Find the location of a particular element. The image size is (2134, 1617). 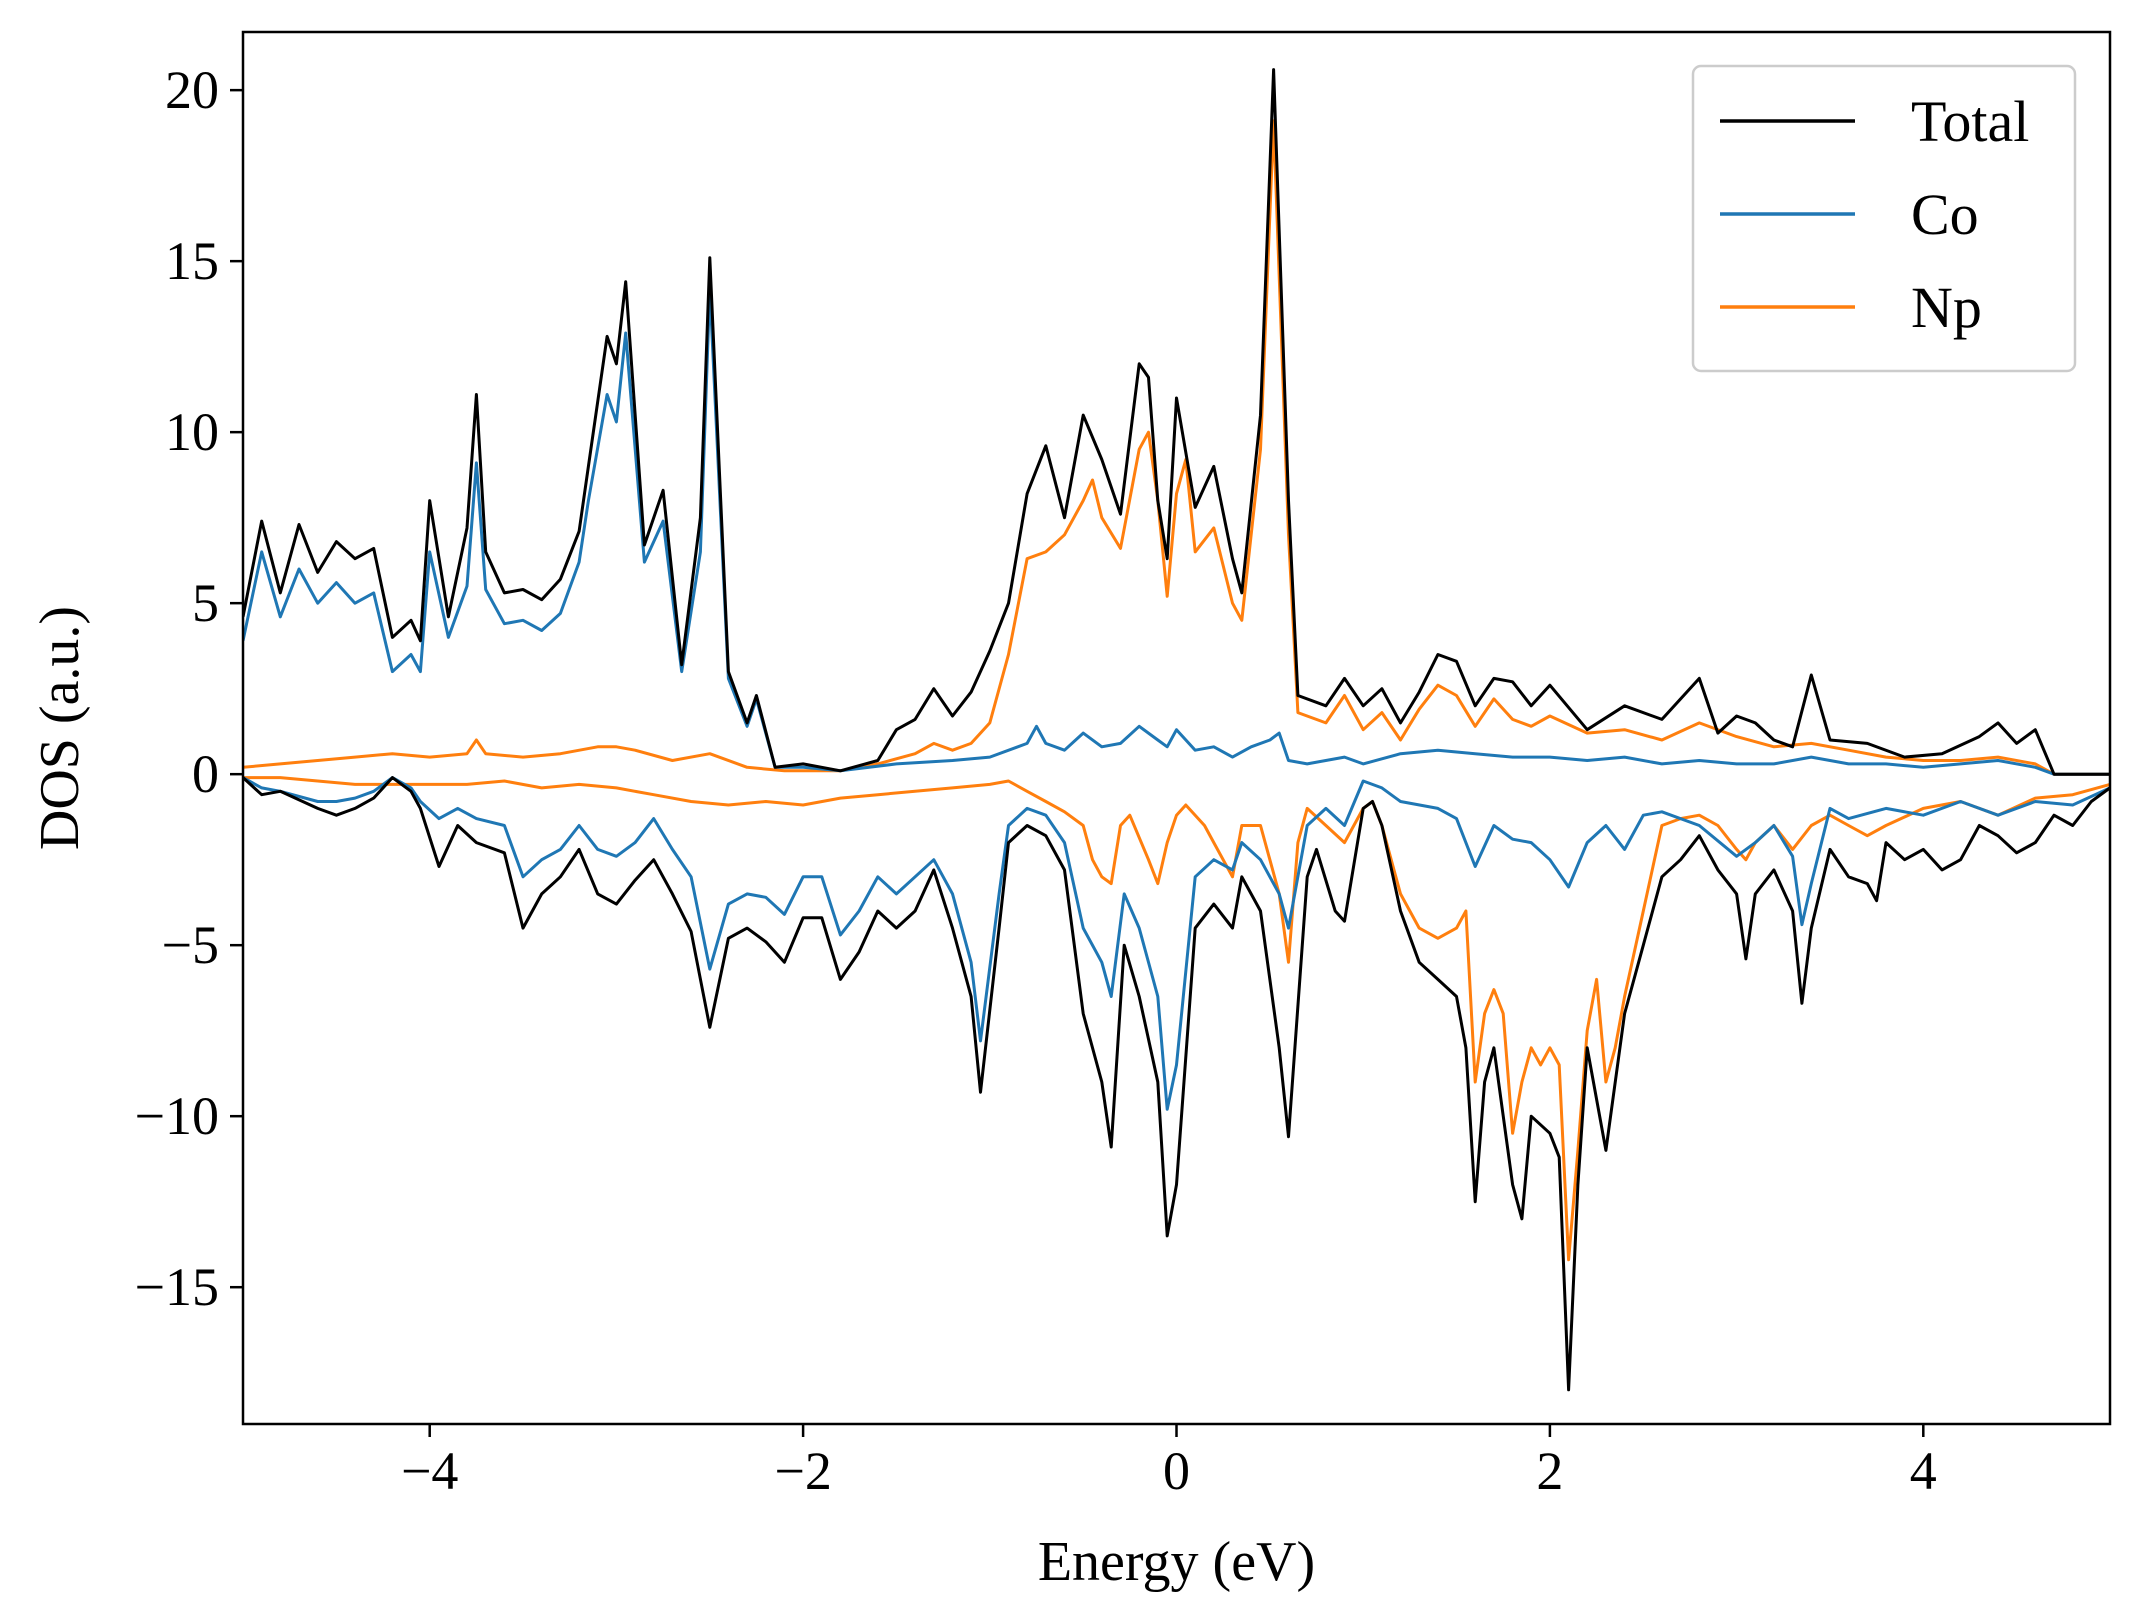

y-tick-label: −10 is located at coordinates (177, 1116).